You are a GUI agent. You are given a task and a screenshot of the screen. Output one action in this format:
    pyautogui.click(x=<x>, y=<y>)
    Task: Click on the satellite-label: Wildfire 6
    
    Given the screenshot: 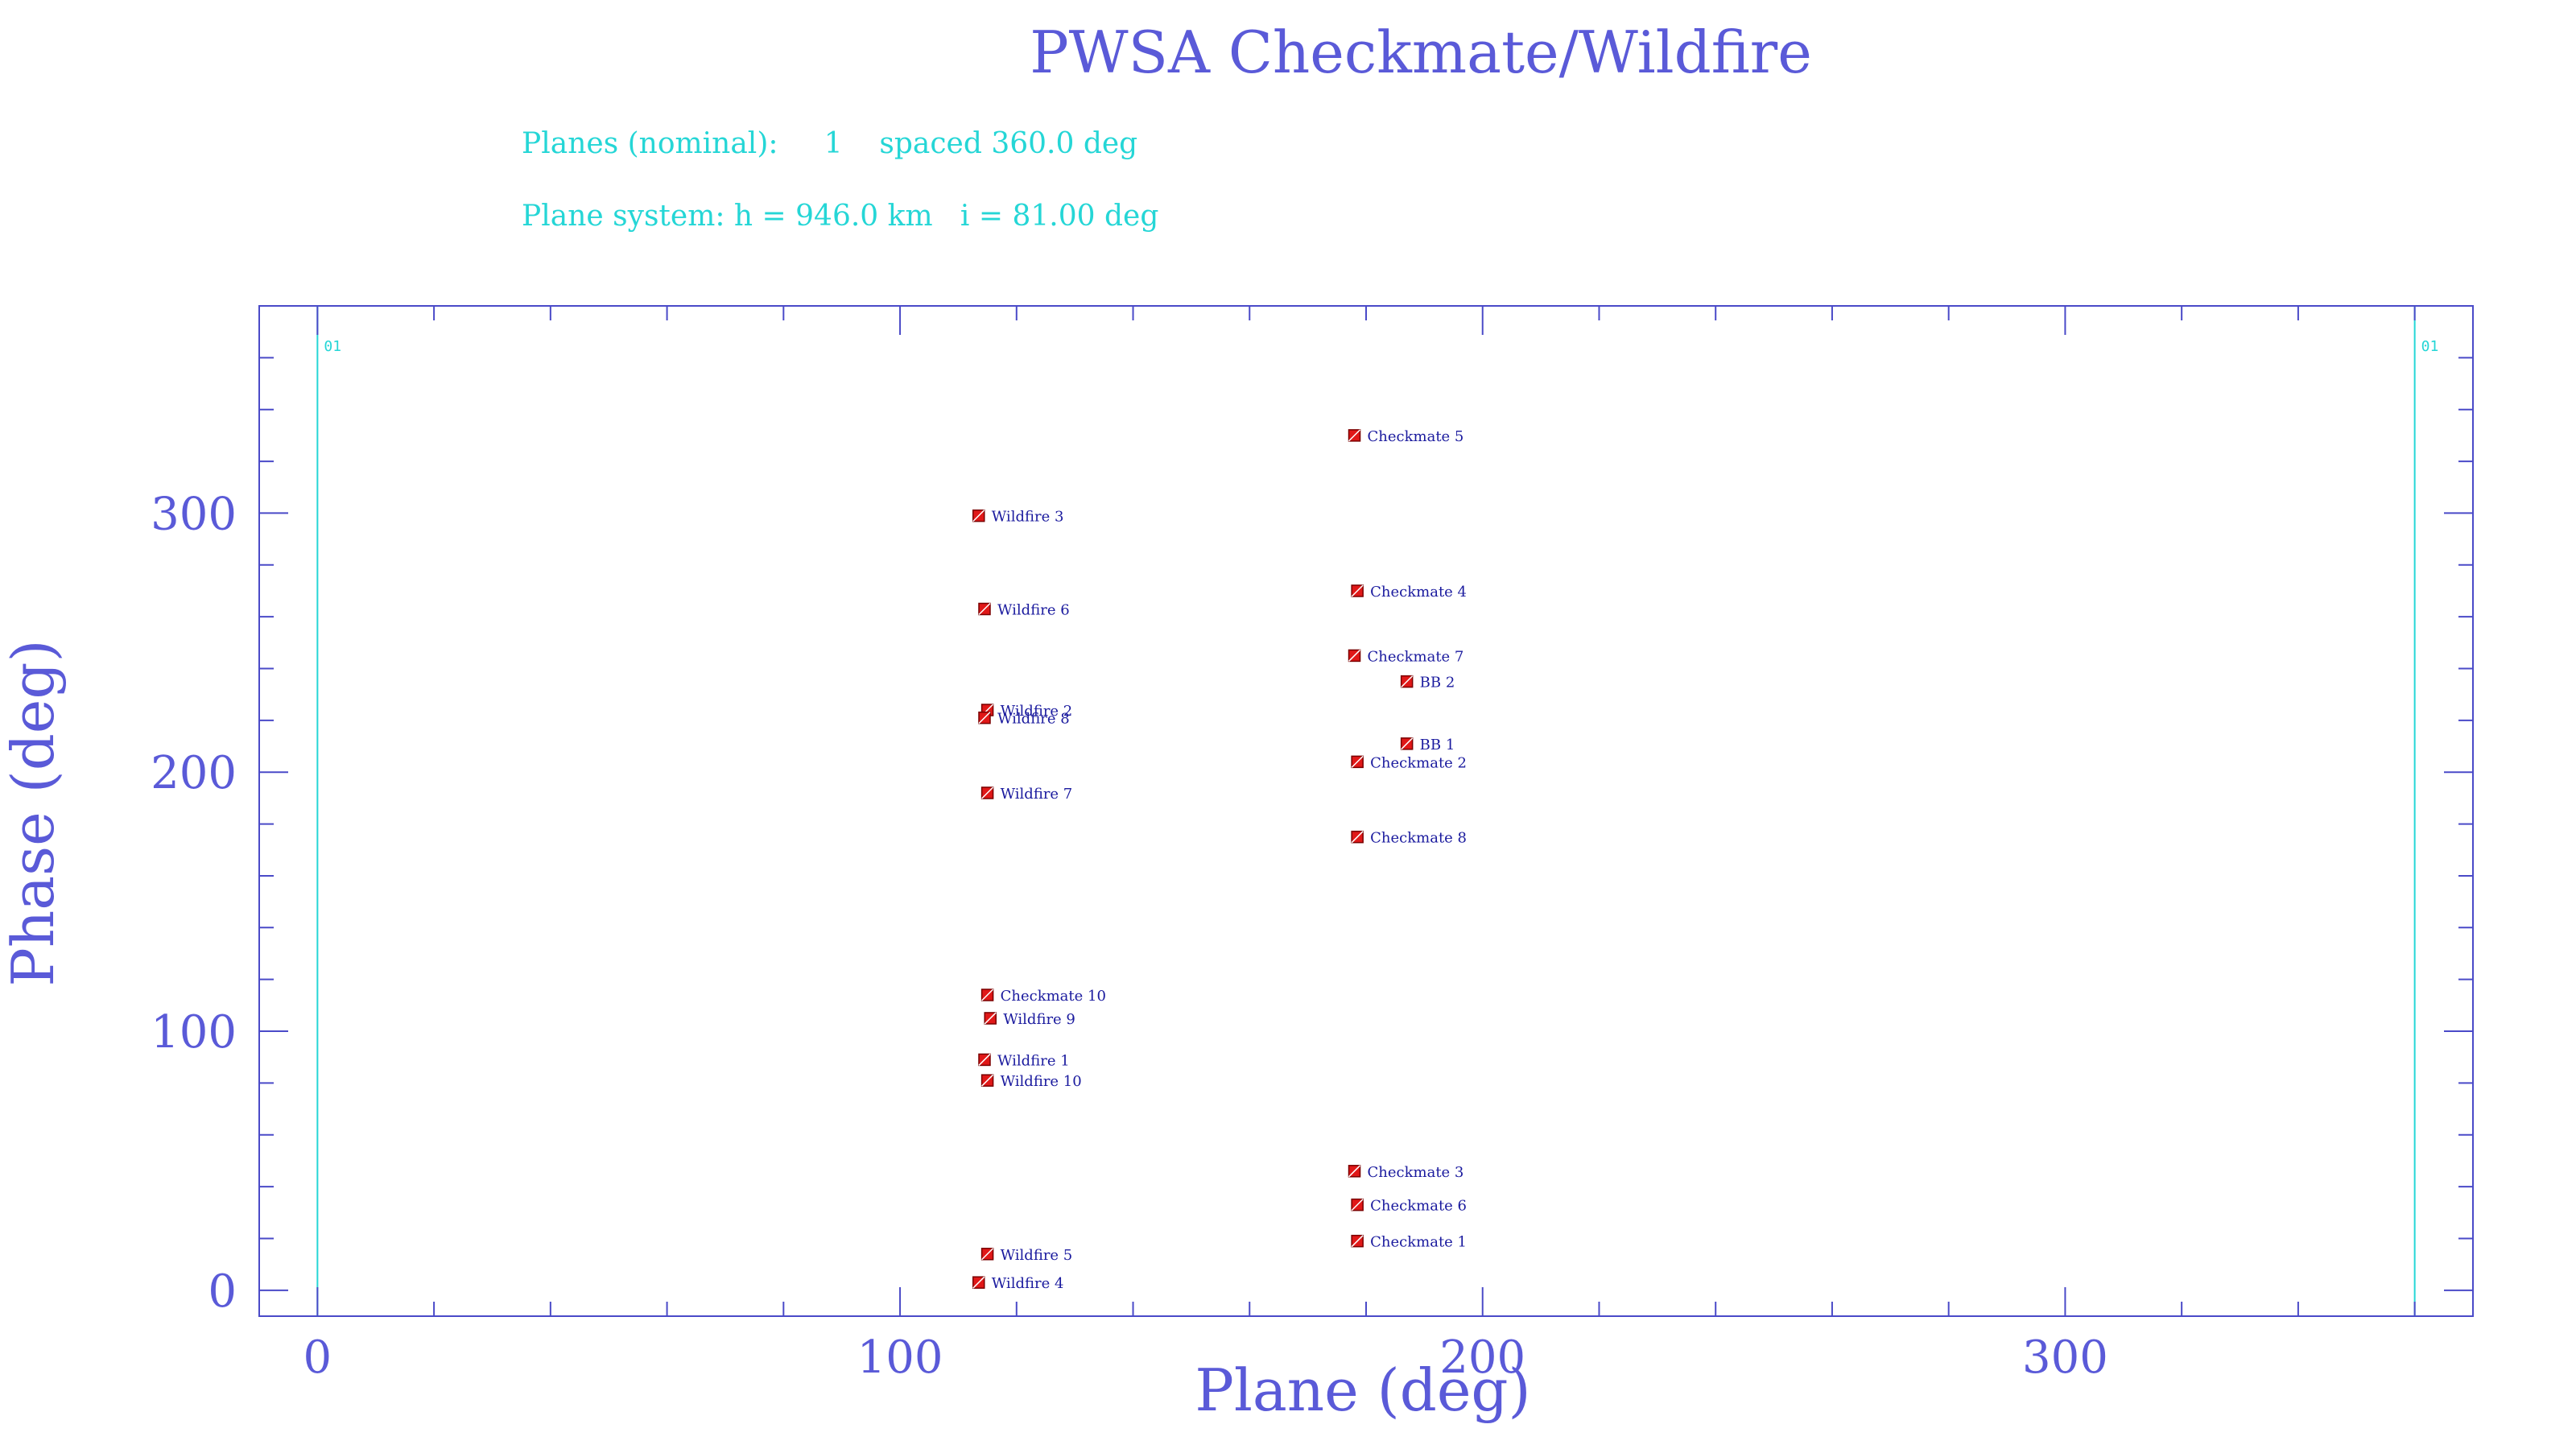 What is the action you would take?
    pyautogui.click(x=1033, y=610)
    